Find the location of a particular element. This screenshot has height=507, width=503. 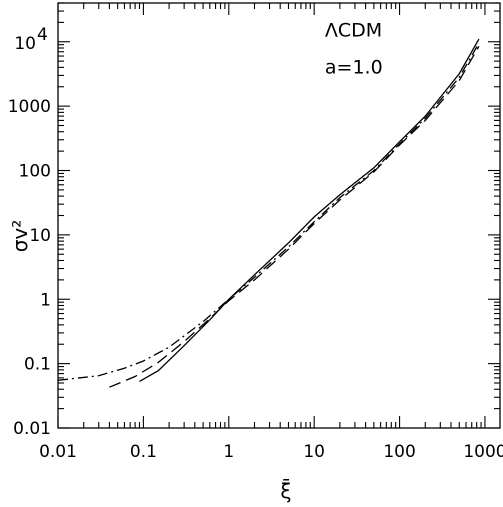

y-tick-label: 0.01 is located at coordinates (32, 429).